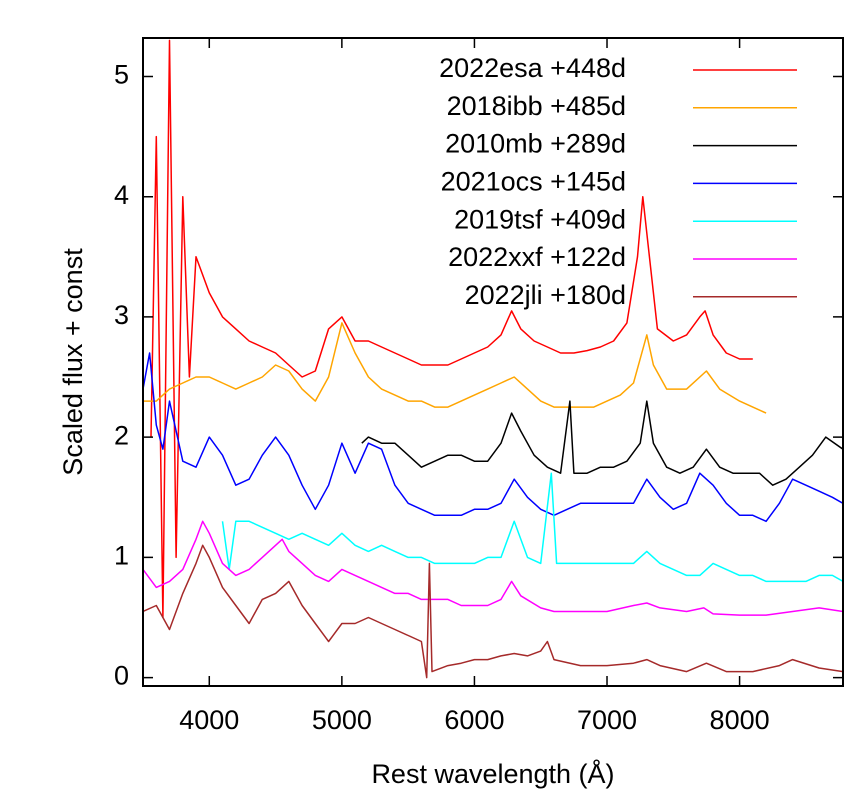  I want to click on legend-label: 2021ocs +145d, so click(533, 182).